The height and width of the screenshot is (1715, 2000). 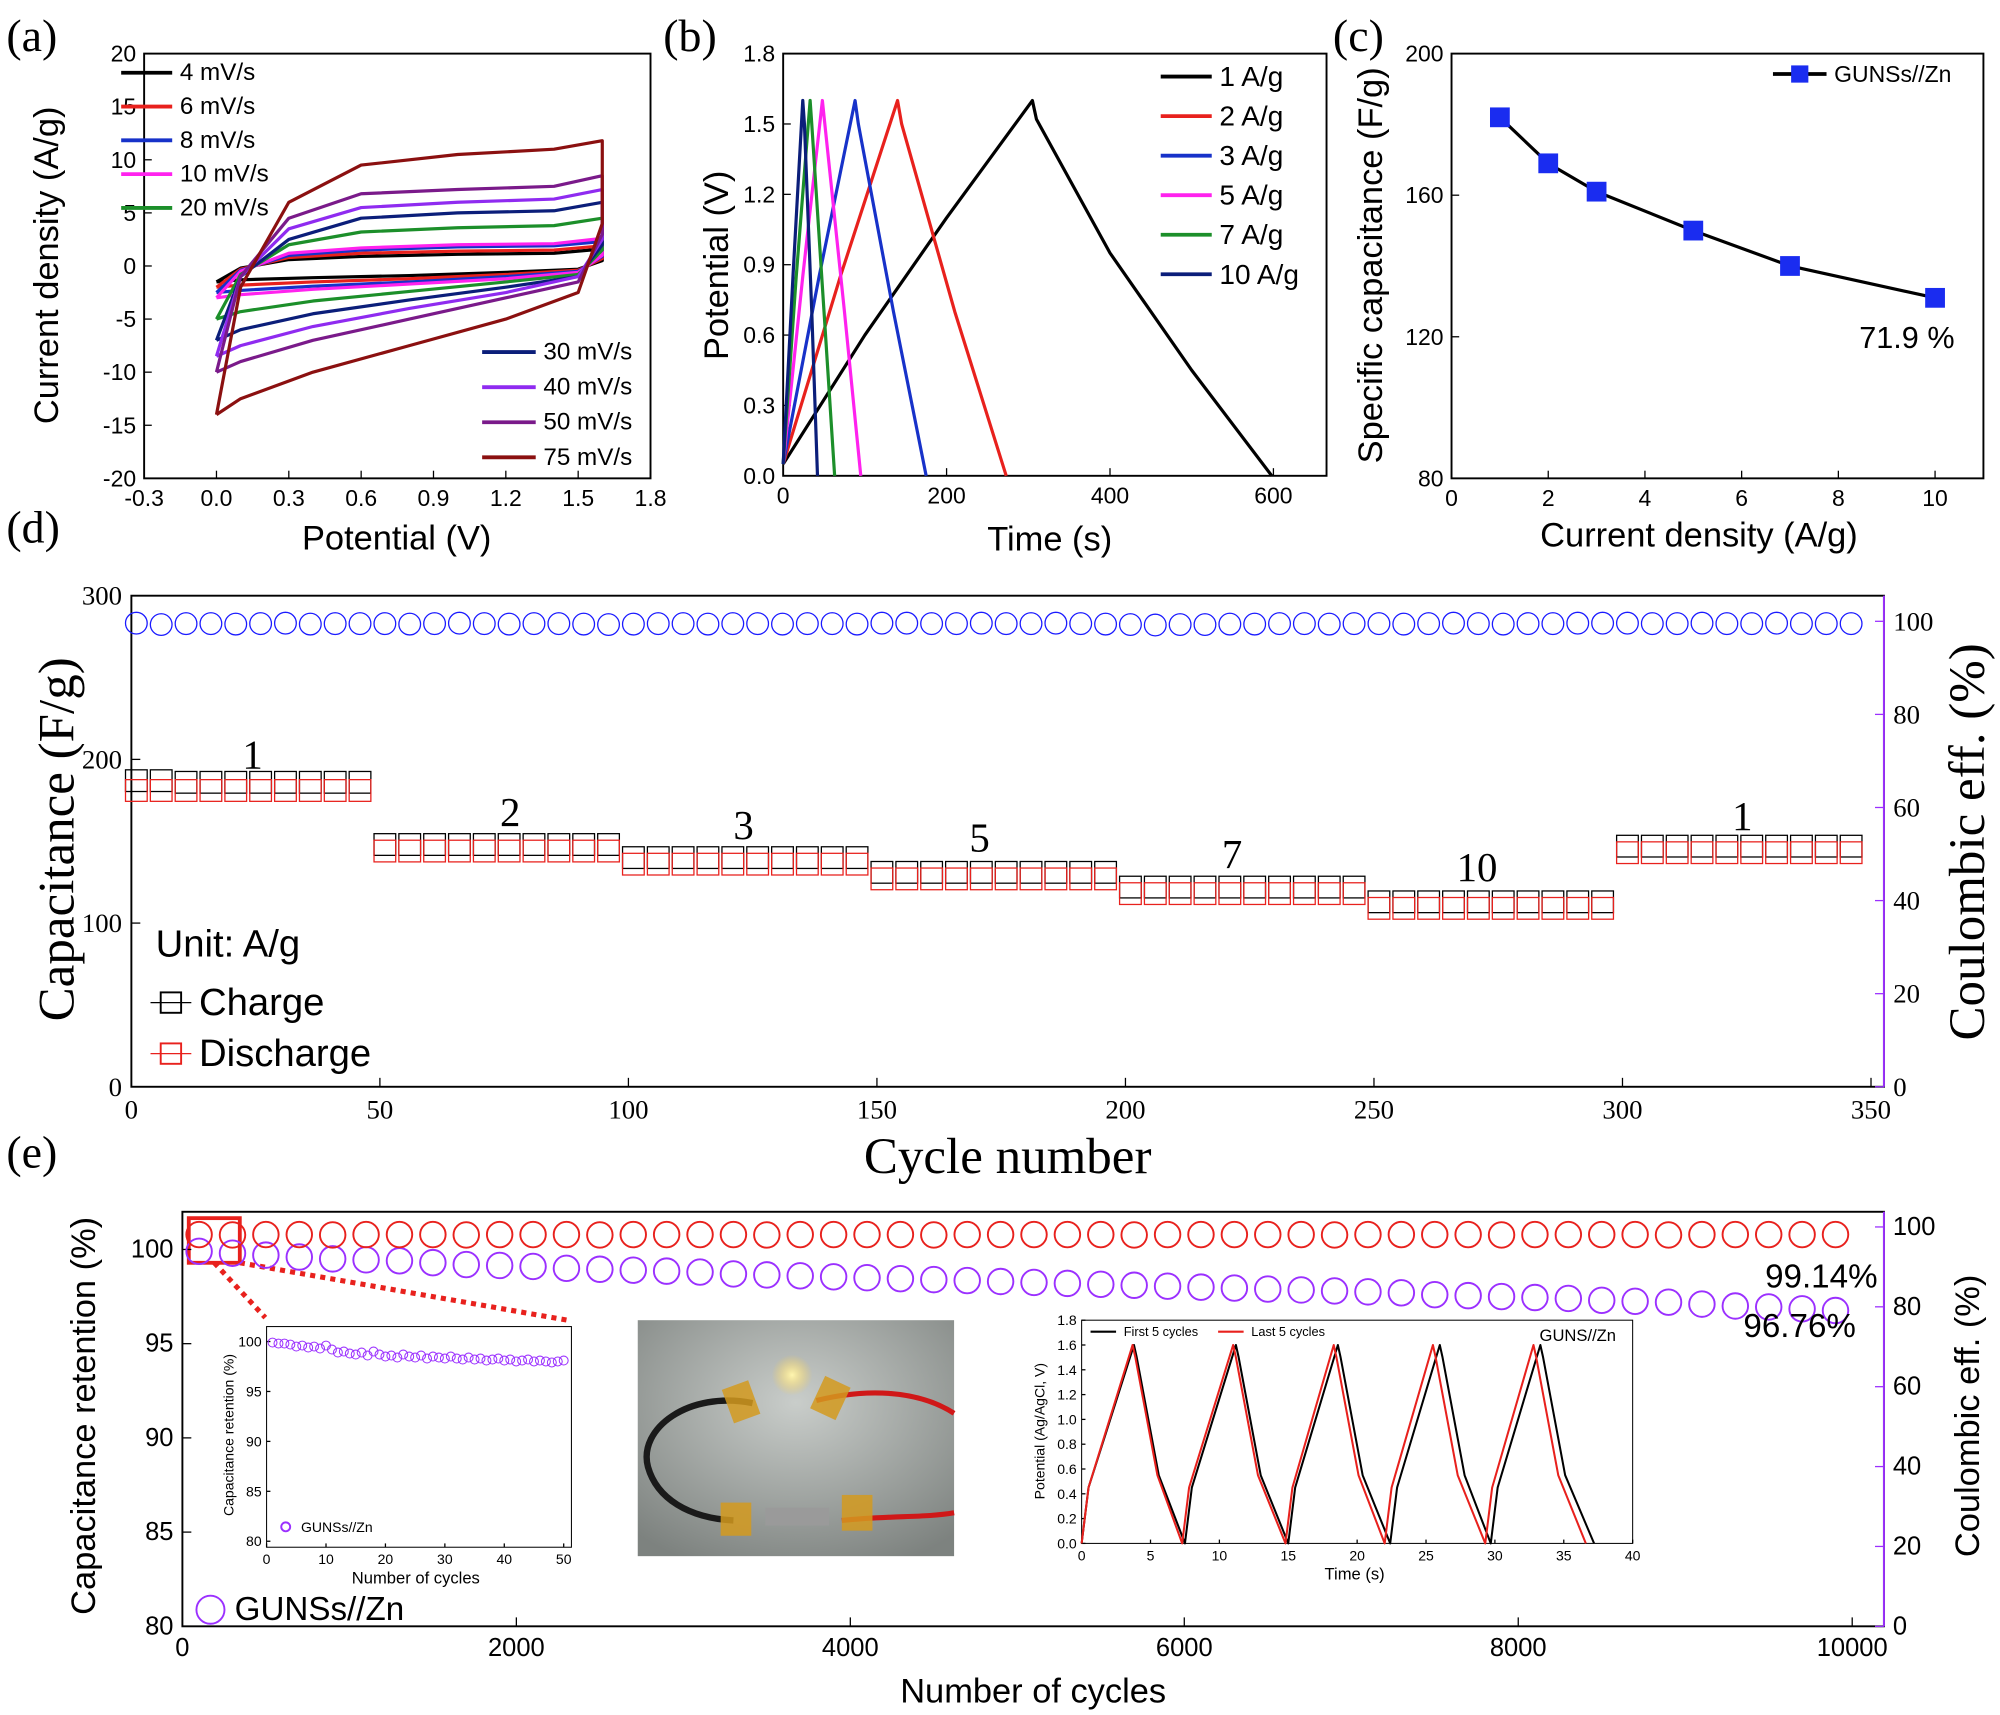 I want to click on y2-tick-label: 0, so click(x=1900, y=1626).